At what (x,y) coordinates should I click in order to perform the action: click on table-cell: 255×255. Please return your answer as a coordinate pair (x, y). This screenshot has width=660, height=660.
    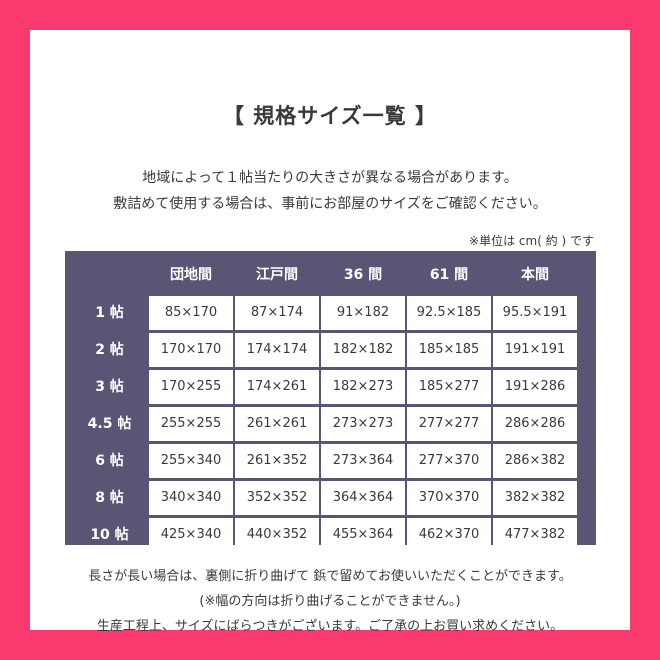
    Looking at the image, I should click on (191, 424).